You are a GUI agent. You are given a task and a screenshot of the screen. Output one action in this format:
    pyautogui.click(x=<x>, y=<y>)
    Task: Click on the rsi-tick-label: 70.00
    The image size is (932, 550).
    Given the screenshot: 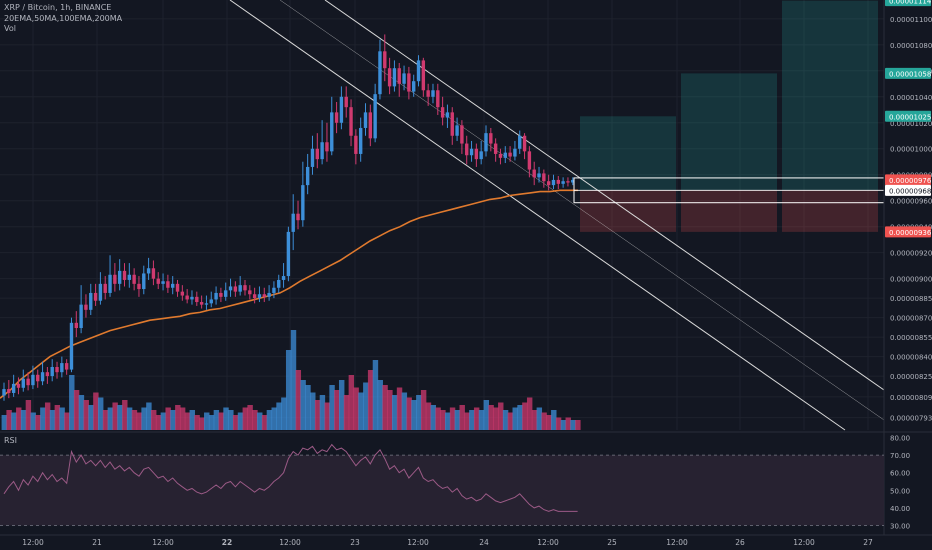 What is the action you would take?
    pyautogui.click(x=900, y=456)
    